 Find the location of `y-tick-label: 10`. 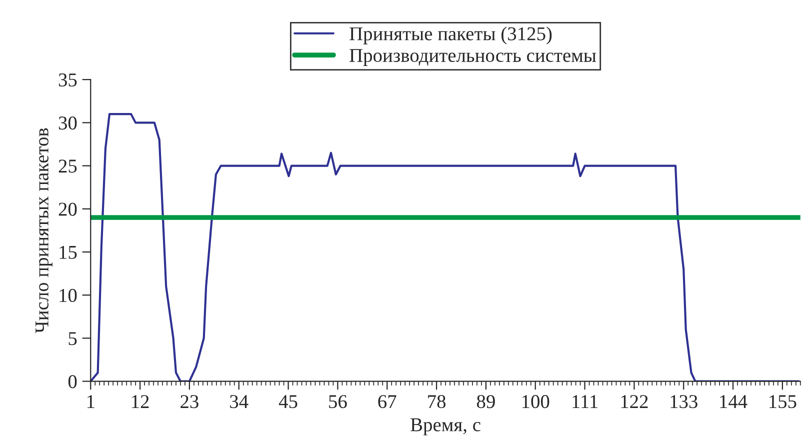

y-tick-label: 10 is located at coordinates (68, 295).